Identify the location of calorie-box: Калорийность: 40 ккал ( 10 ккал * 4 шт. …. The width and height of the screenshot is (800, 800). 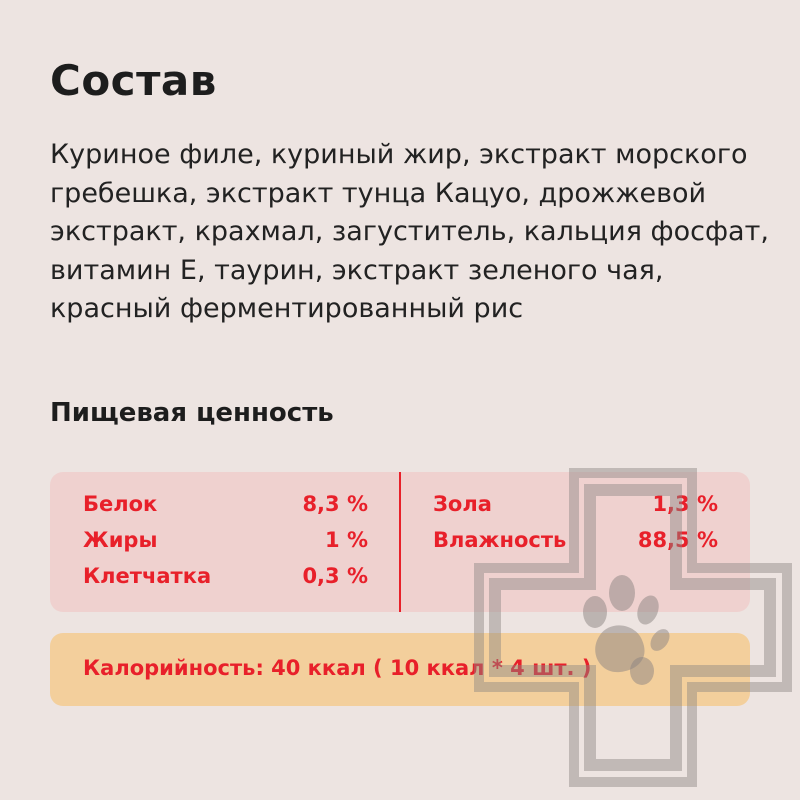
(400, 669).